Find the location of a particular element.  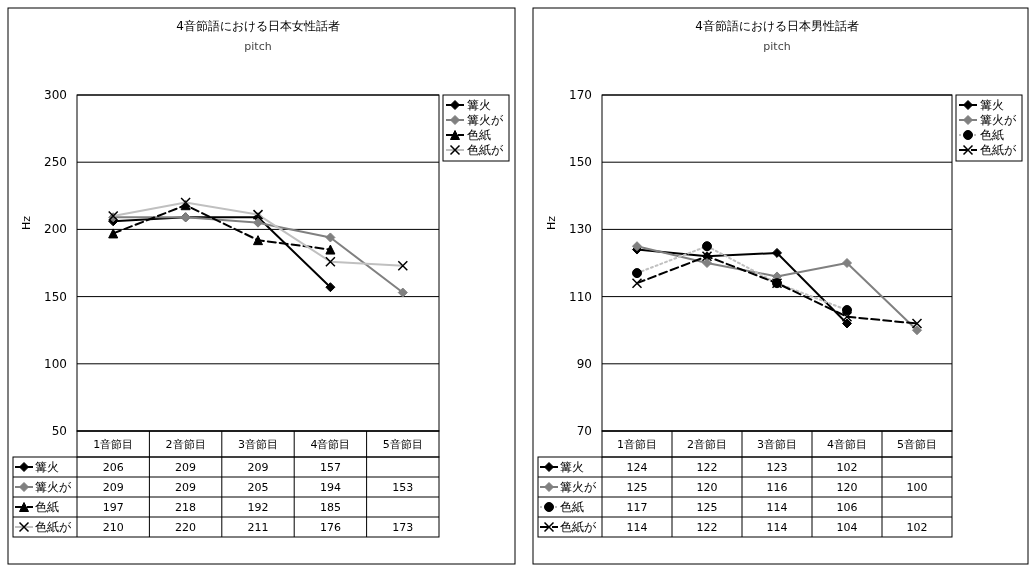

data-label: 157 is located at coordinates (330, 467).